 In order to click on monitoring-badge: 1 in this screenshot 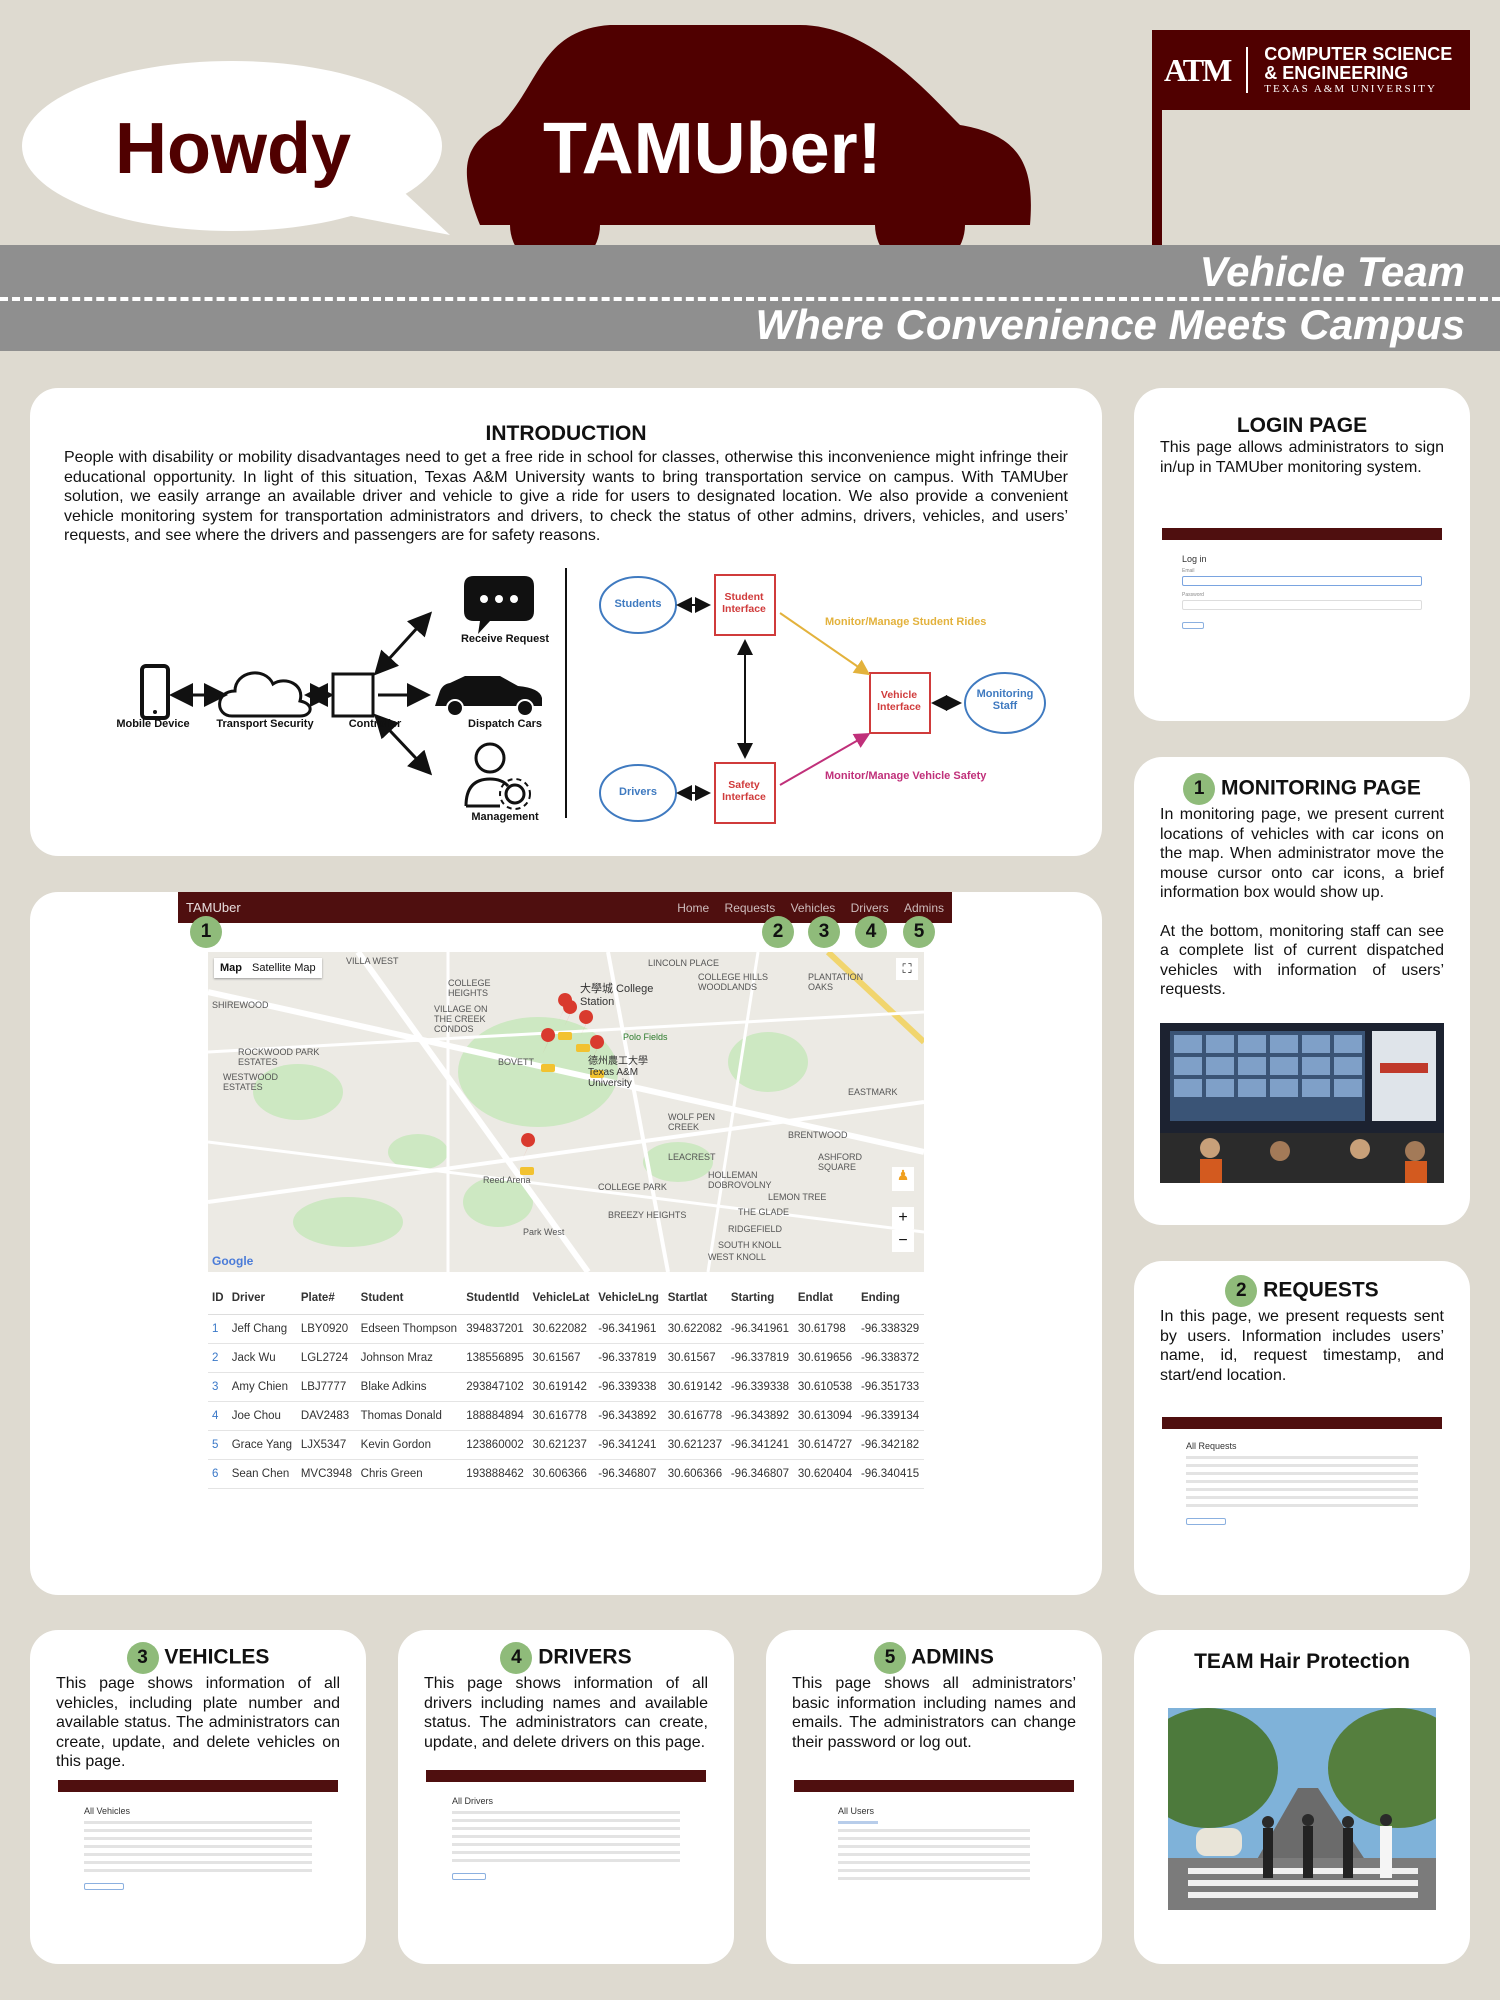, I will do `click(1199, 789)`.